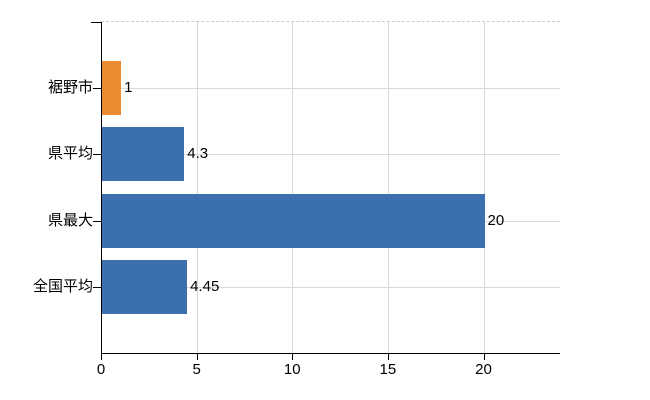 The width and height of the screenshot is (650, 400). Describe the element at coordinates (101, 187) in the screenshot. I see `y-axis-line` at that location.